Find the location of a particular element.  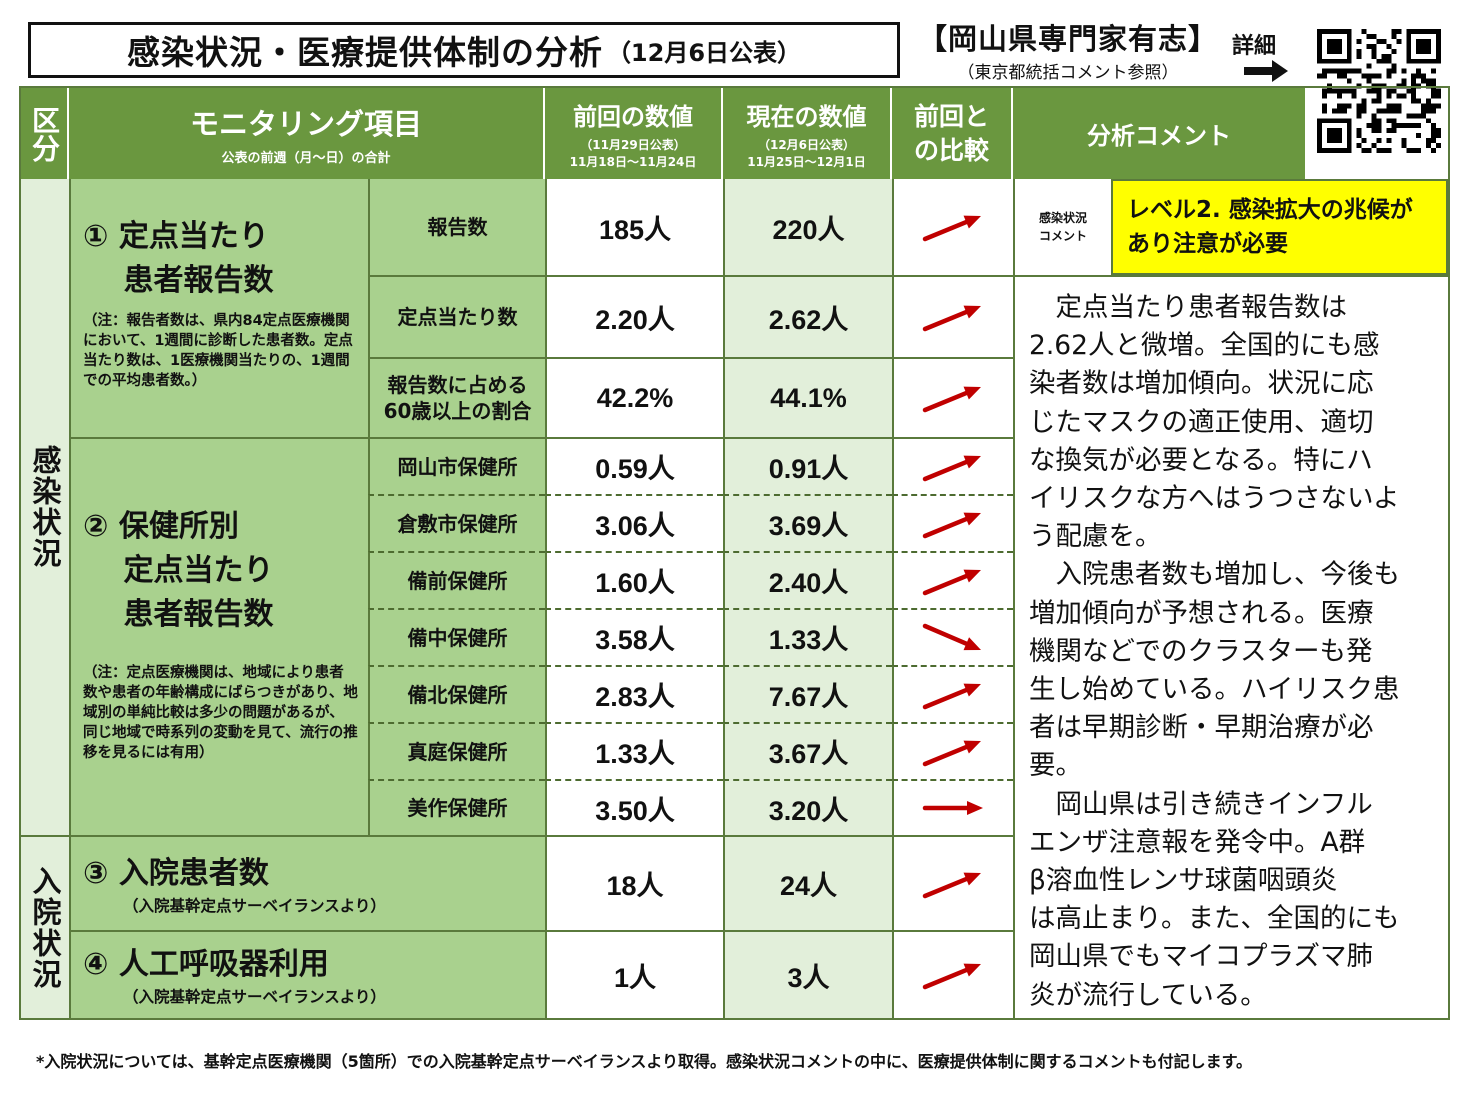

row-label: 倉敷市保健所 is located at coordinates (456, 522).